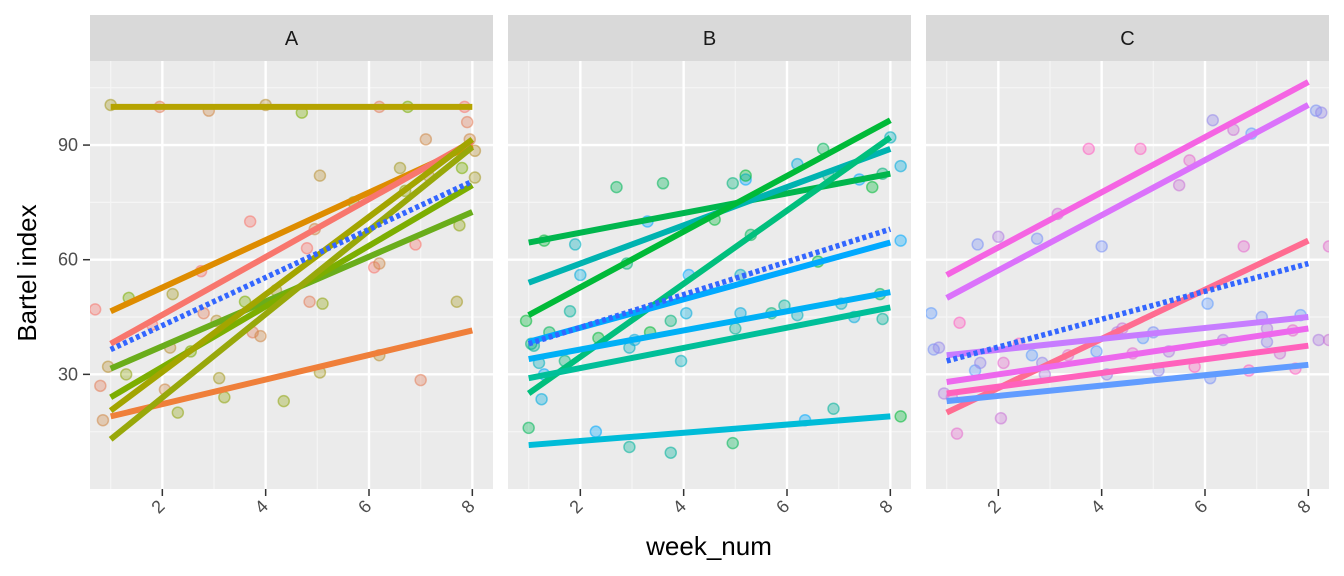 This screenshot has height=576, width=1344. What do you see at coordinates (27, 272) in the screenshot?
I see `y-axis-title: Bartel index` at bounding box center [27, 272].